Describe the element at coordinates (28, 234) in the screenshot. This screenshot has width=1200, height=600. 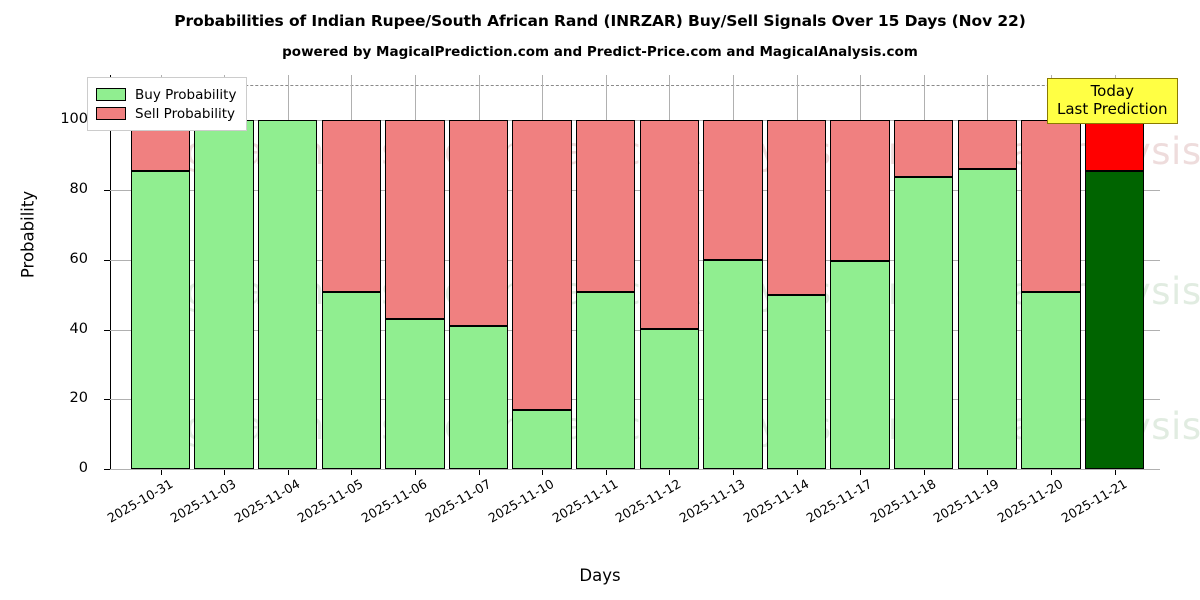
I see `y-axis-label: Probability` at that location.